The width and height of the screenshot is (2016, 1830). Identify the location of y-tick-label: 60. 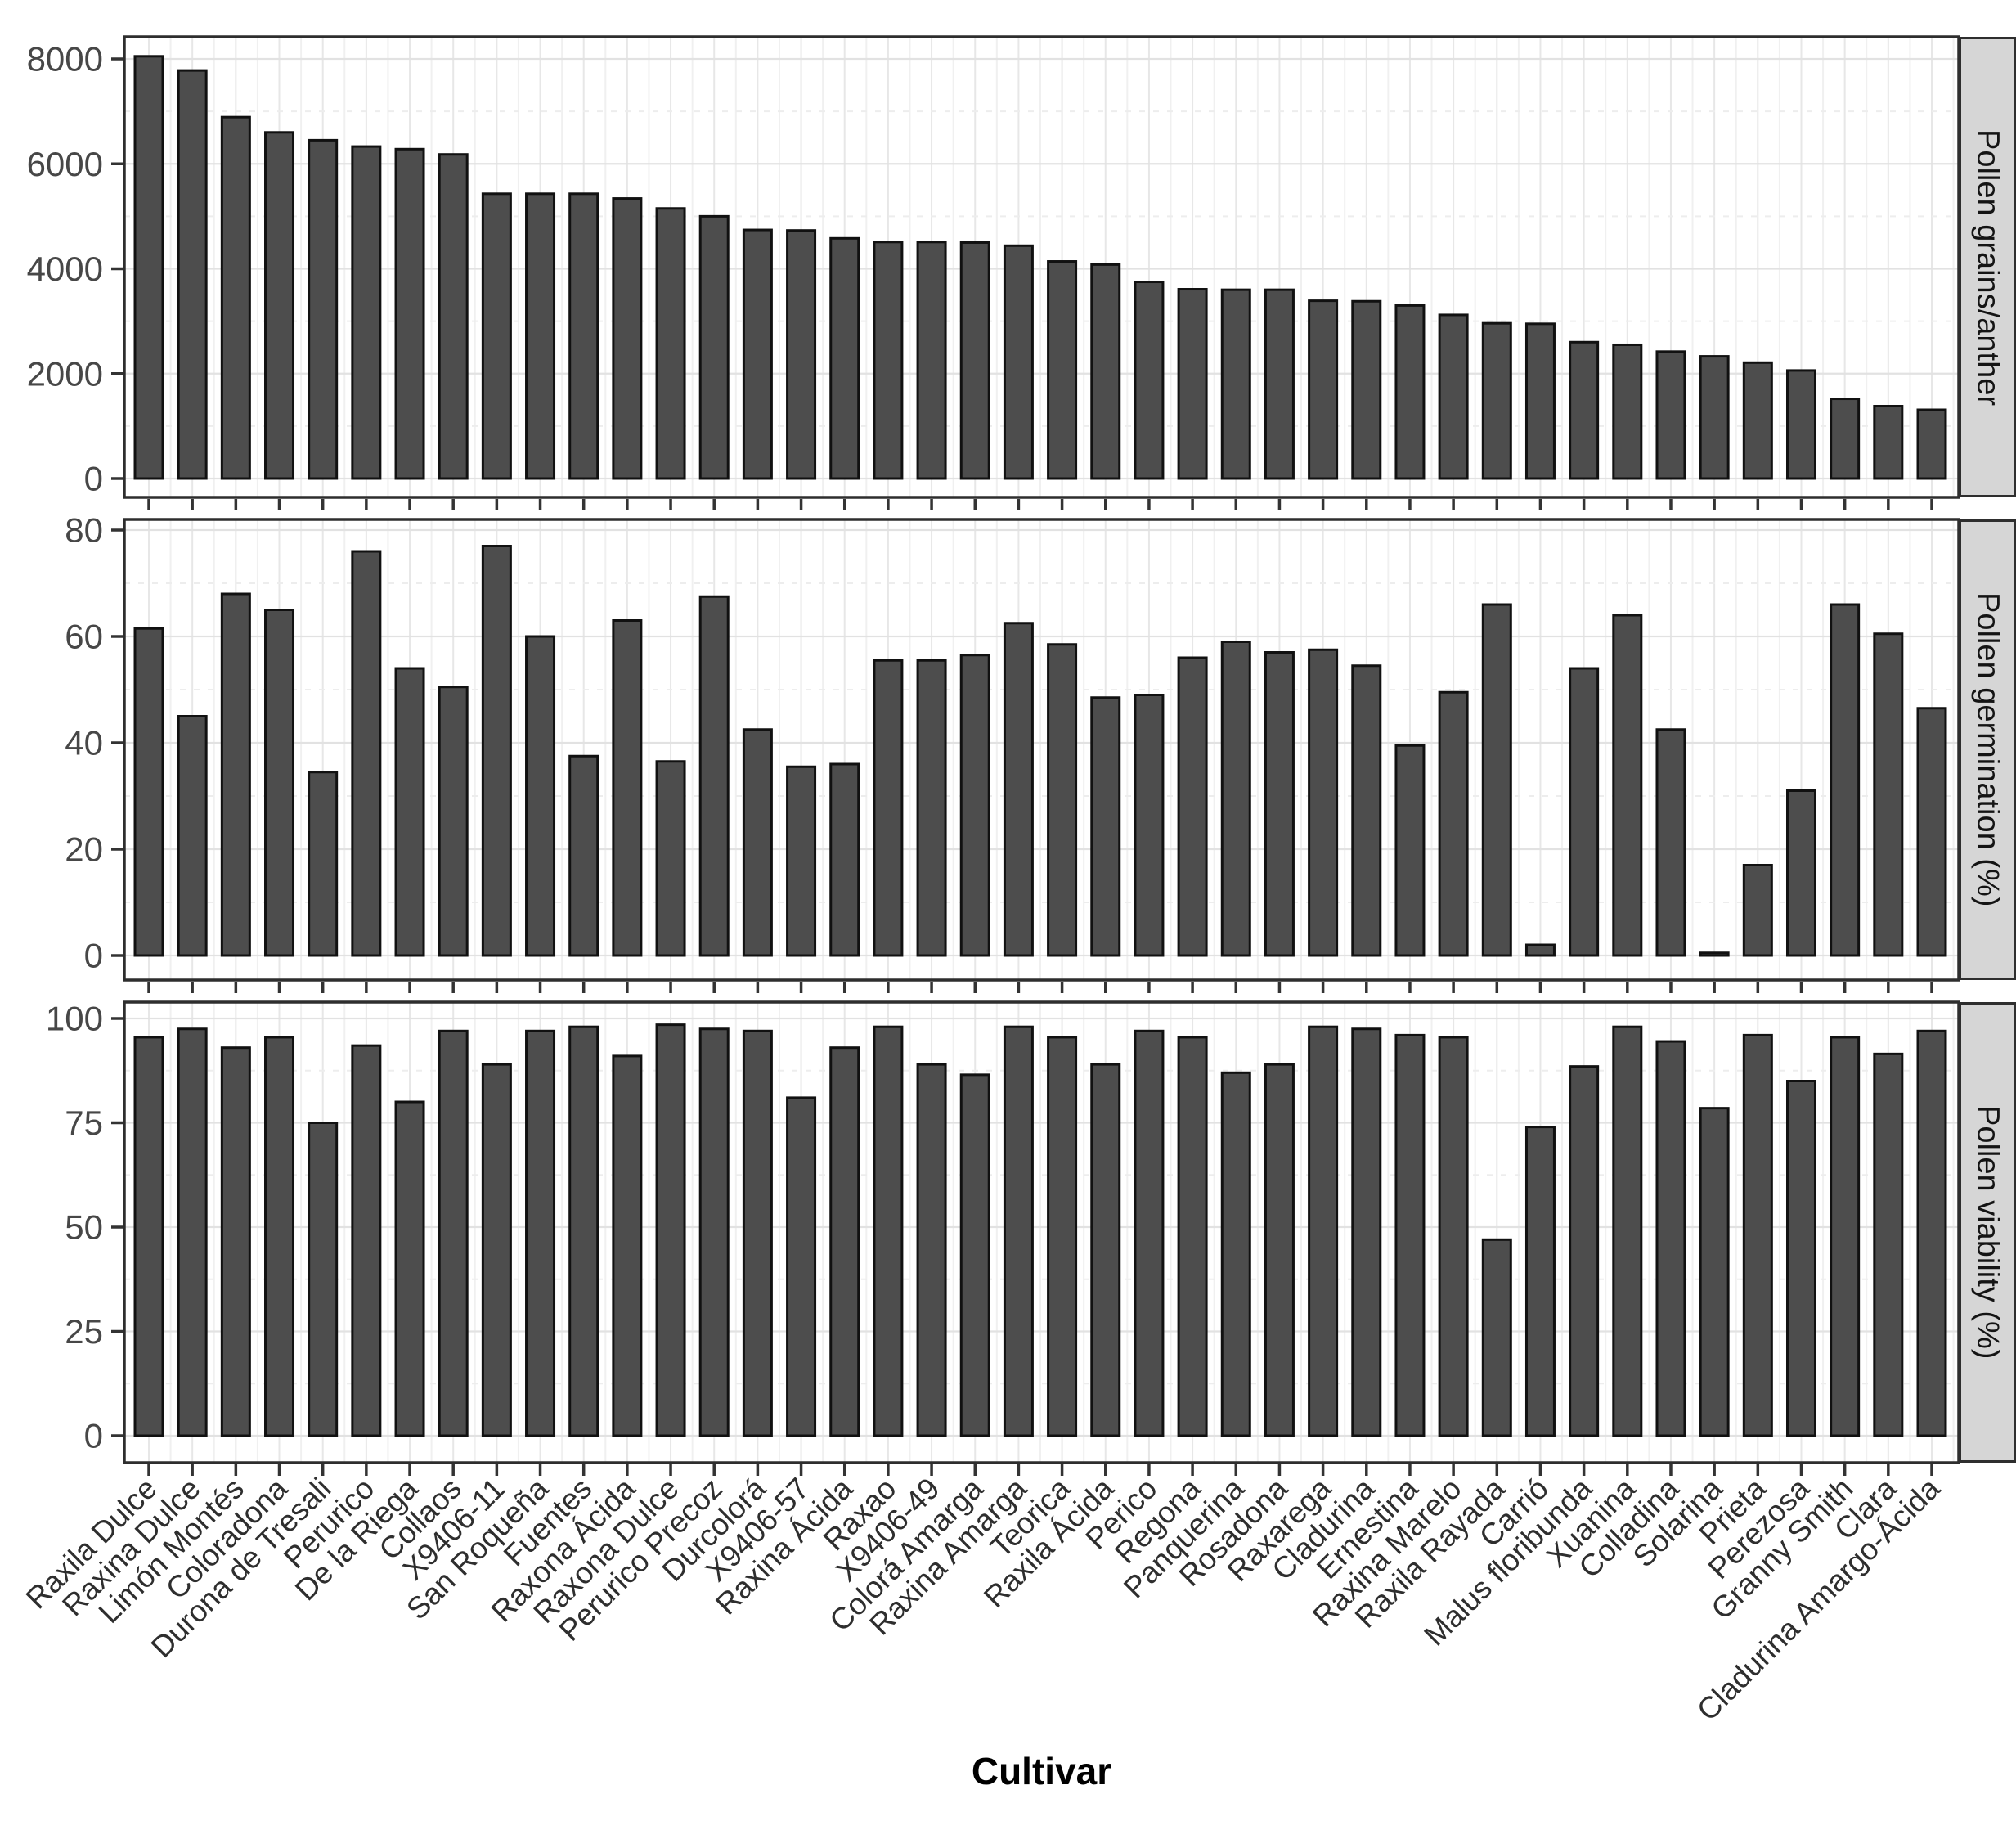
(84, 637).